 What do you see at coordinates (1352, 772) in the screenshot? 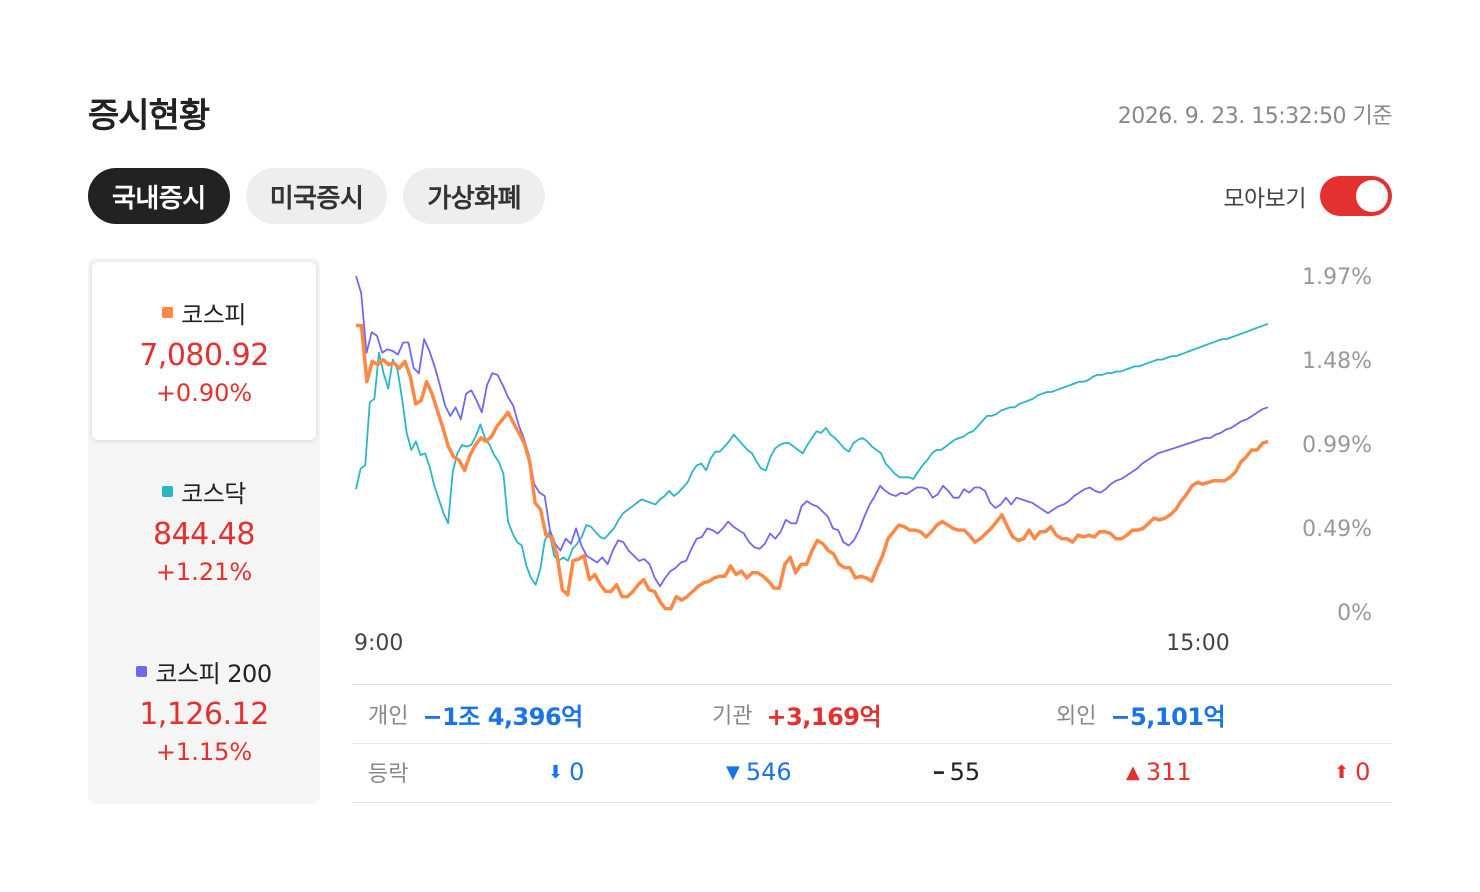
I see `upper-limit-count: ⬆ 0` at bounding box center [1352, 772].